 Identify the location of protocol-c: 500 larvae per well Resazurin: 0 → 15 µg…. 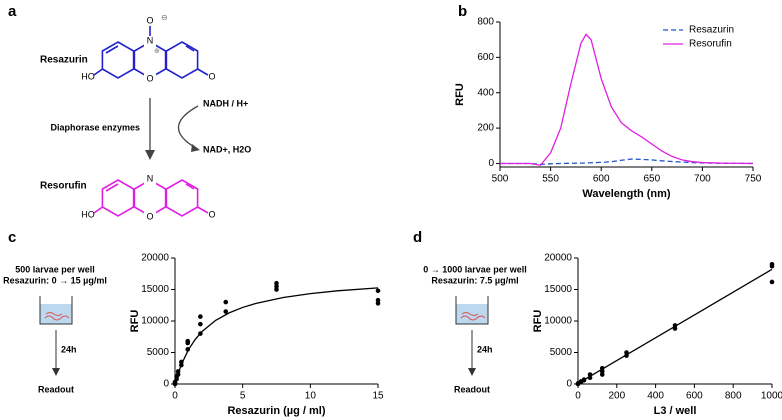
(55, 329).